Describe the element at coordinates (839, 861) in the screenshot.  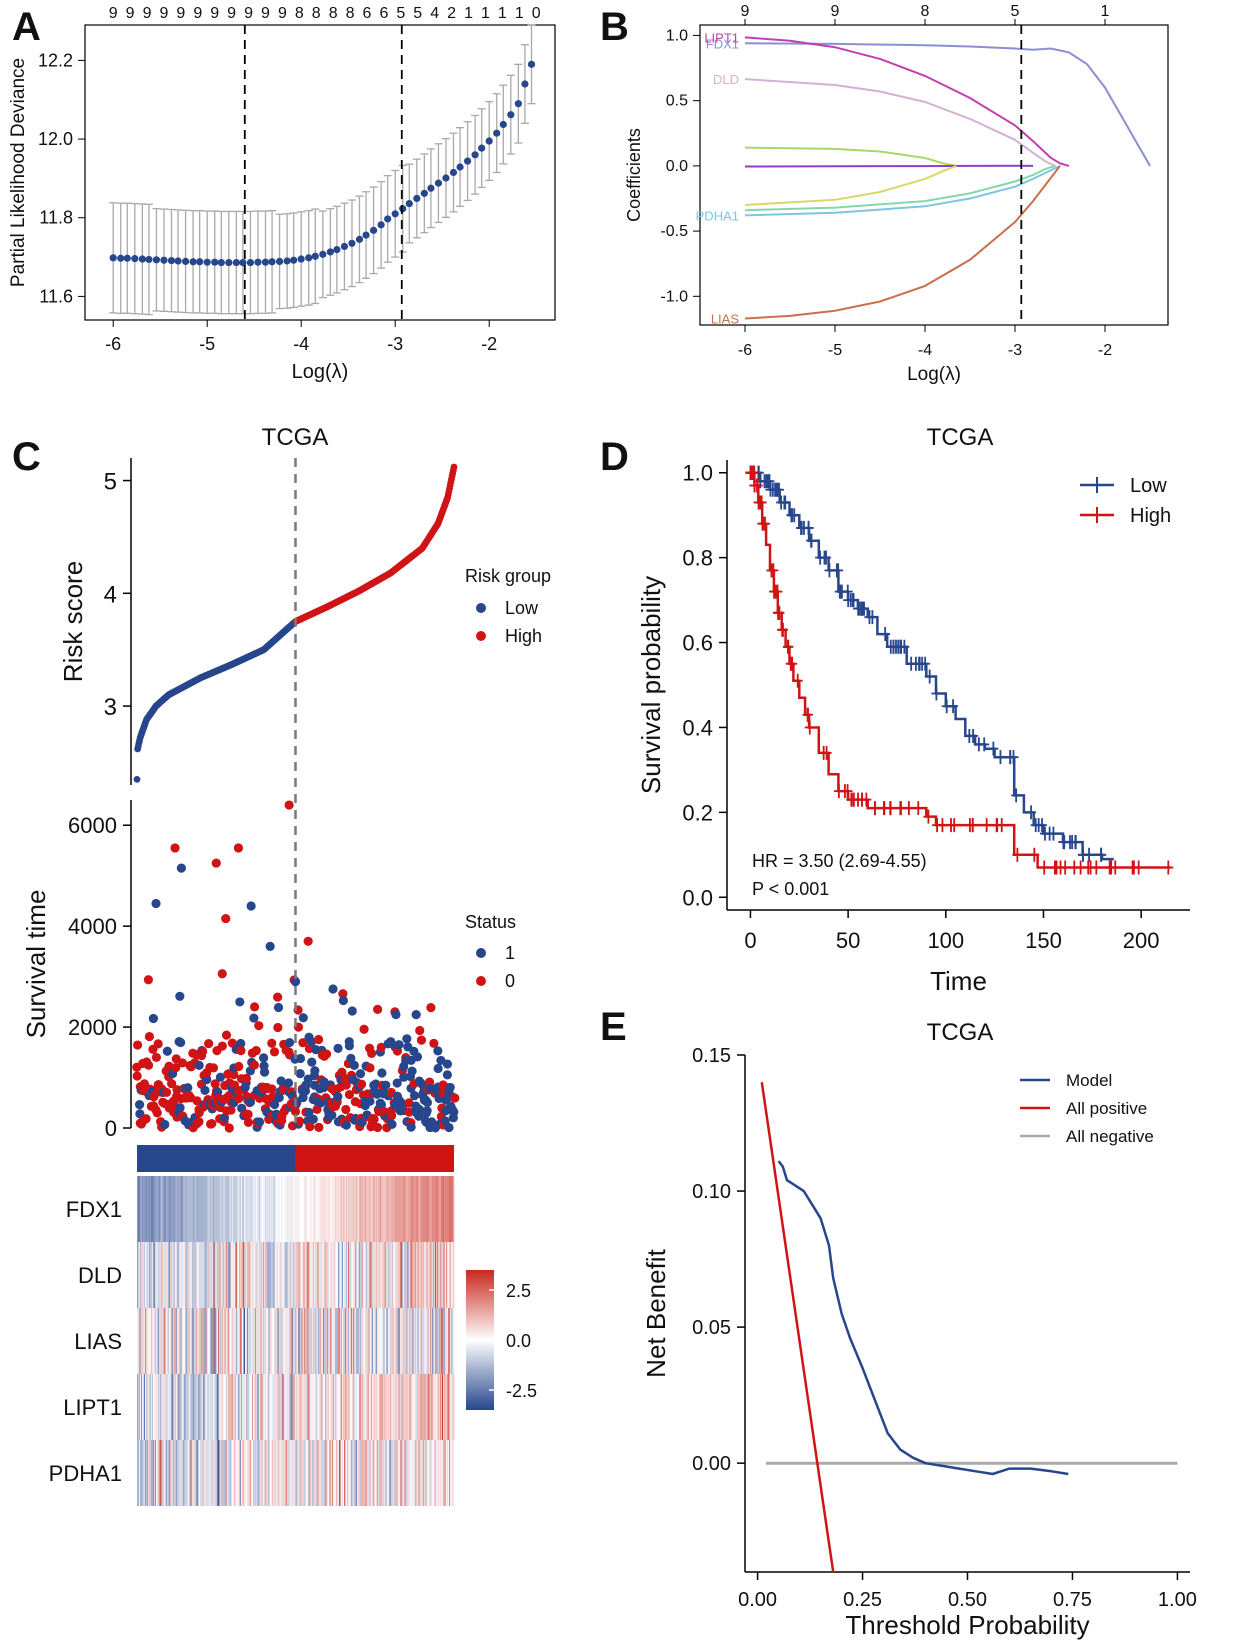
I see `hr-annotation: HR = 3.50 (2.69-4.55)` at that location.